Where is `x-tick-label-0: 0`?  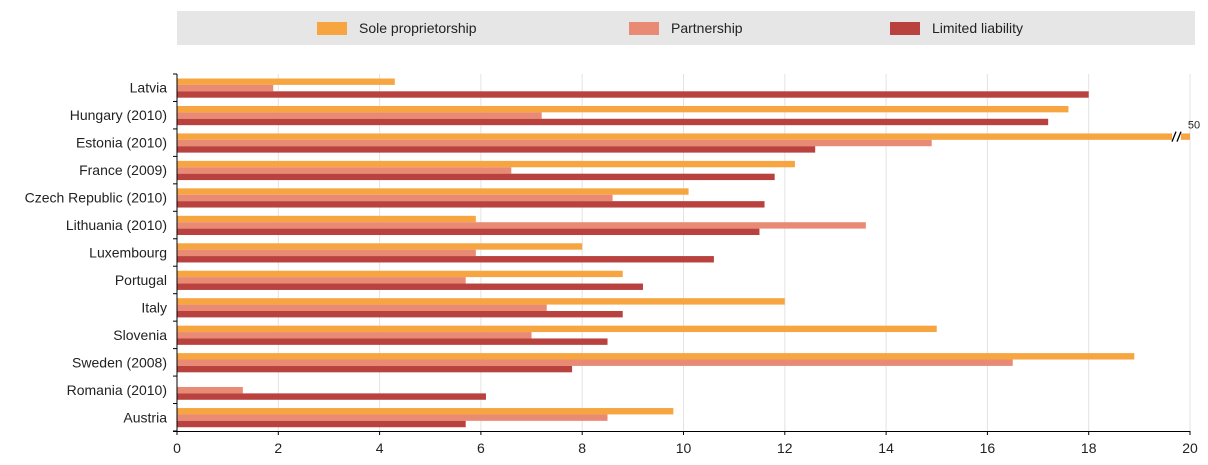
x-tick-label-0: 0 is located at coordinates (177, 448).